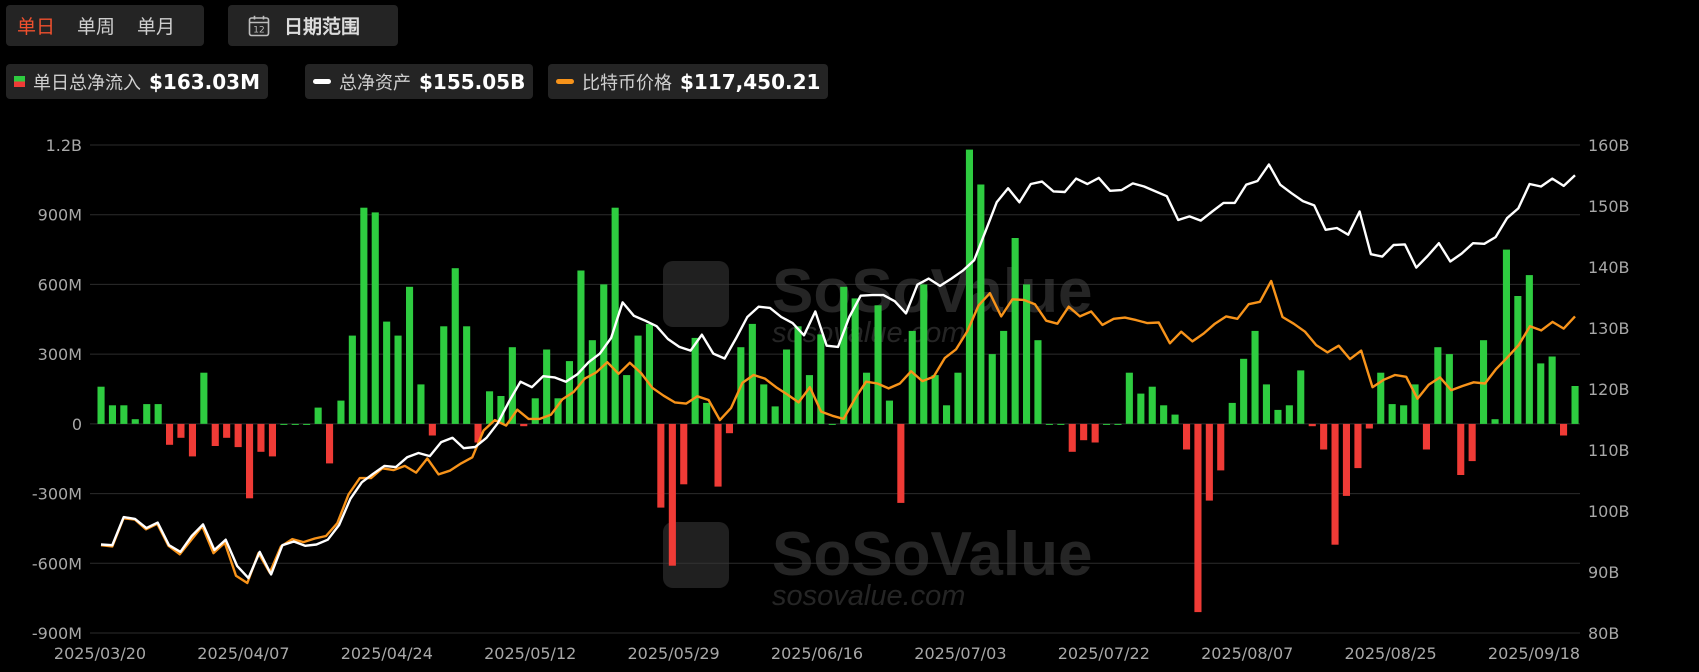 Image resolution: width=1699 pixels, height=672 pixels. I want to click on tab-weekly: 单周, so click(96, 27).